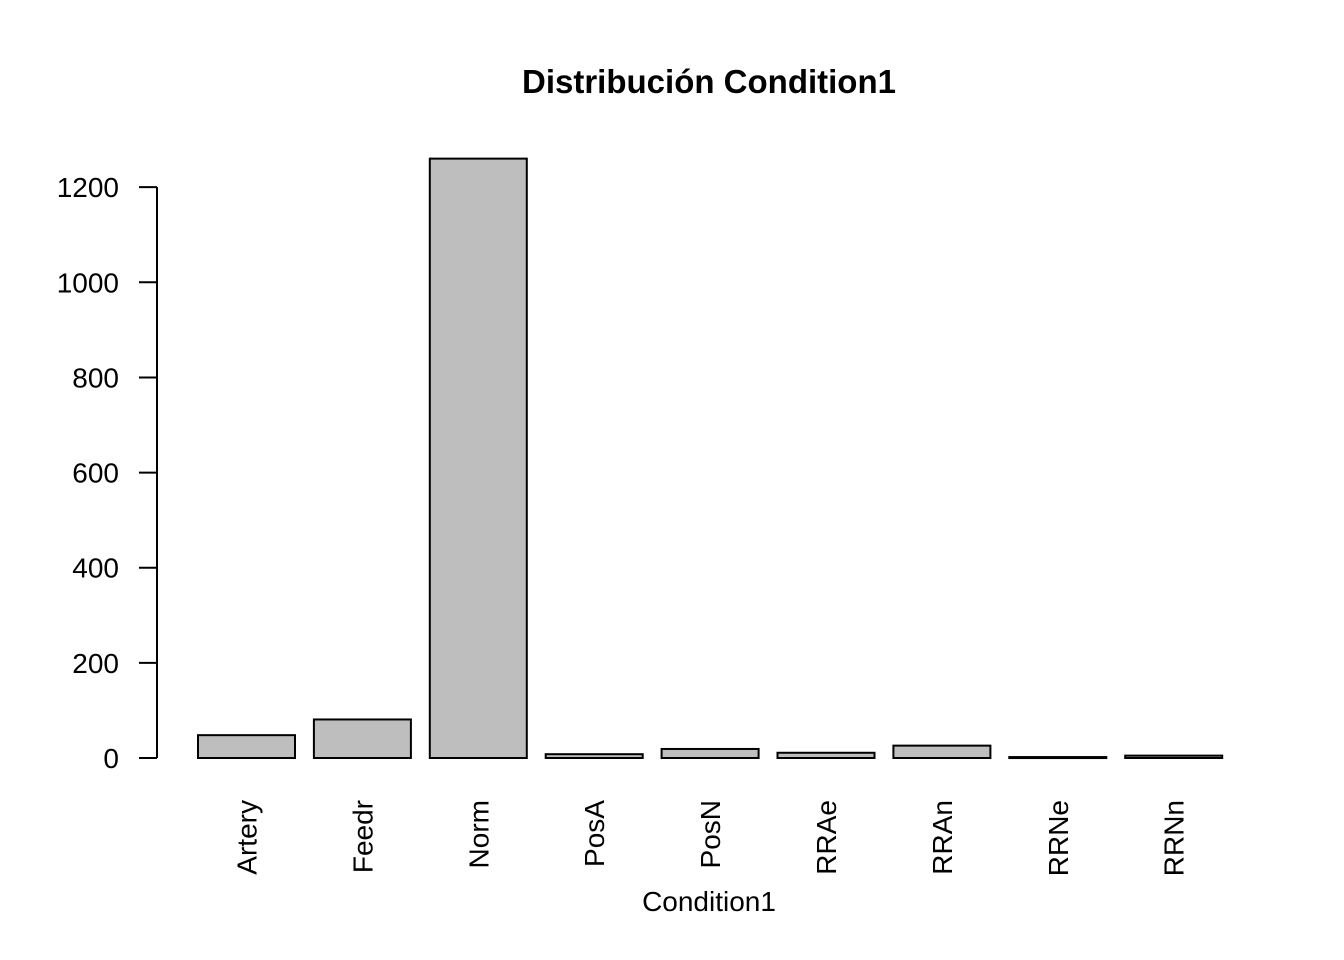 The width and height of the screenshot is (1344, 960). What do you see at coordinates (362, 739) in the screenshot?
I see `bar-feedr` at bounding box center [362, 739].